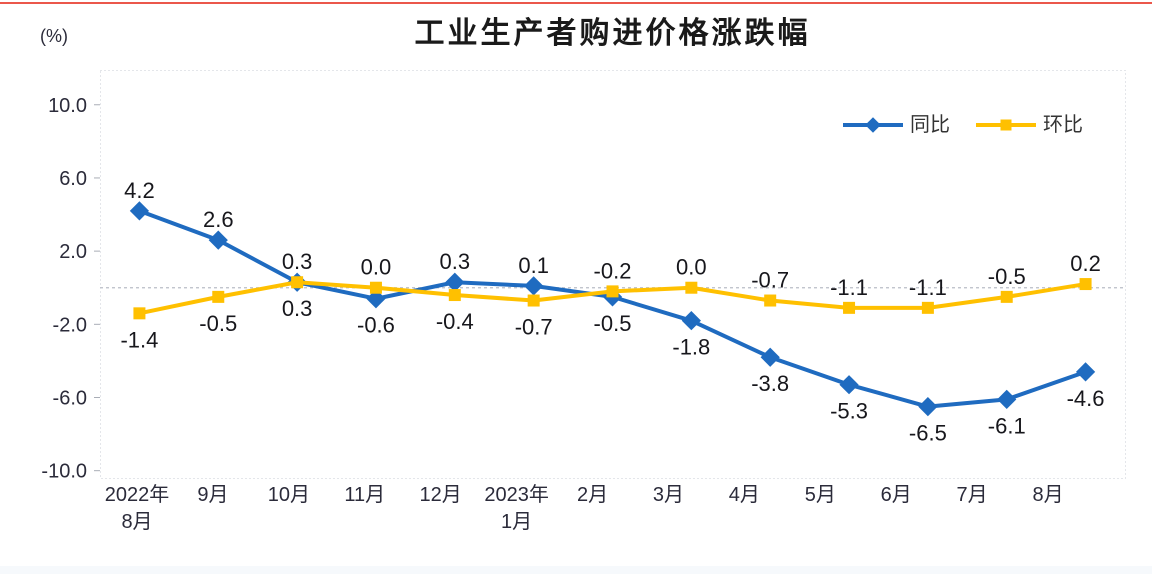 The image size is (1152, 574). What do you see at coordinates (516, 494) in the screenshot?
I see `x-axis-category-label: 2023年` at bounding box center [516, 494].